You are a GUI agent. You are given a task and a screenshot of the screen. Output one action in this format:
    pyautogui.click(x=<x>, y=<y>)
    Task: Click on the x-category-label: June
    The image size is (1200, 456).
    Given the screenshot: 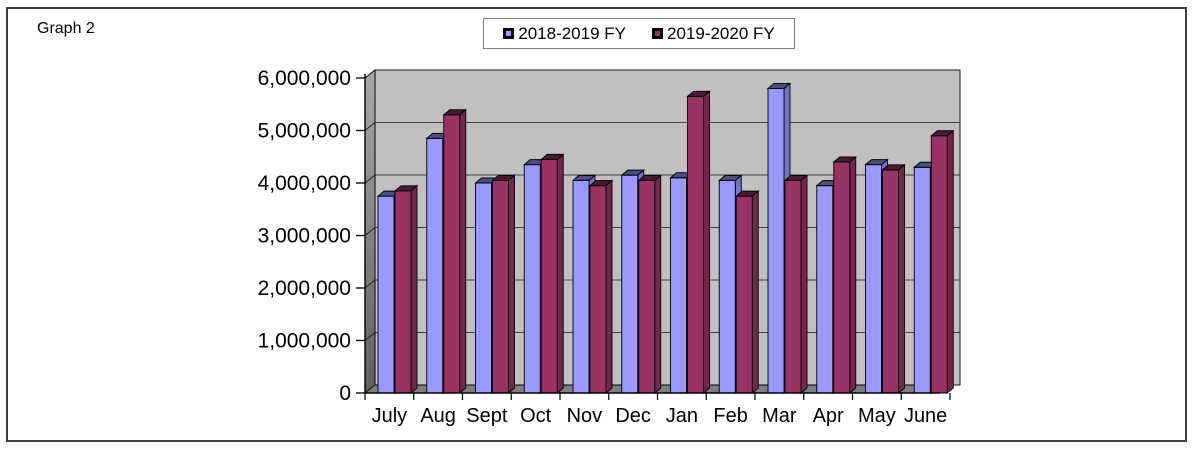 What is the action you would take?
    pyautogui.click(x=925, y=416)
    